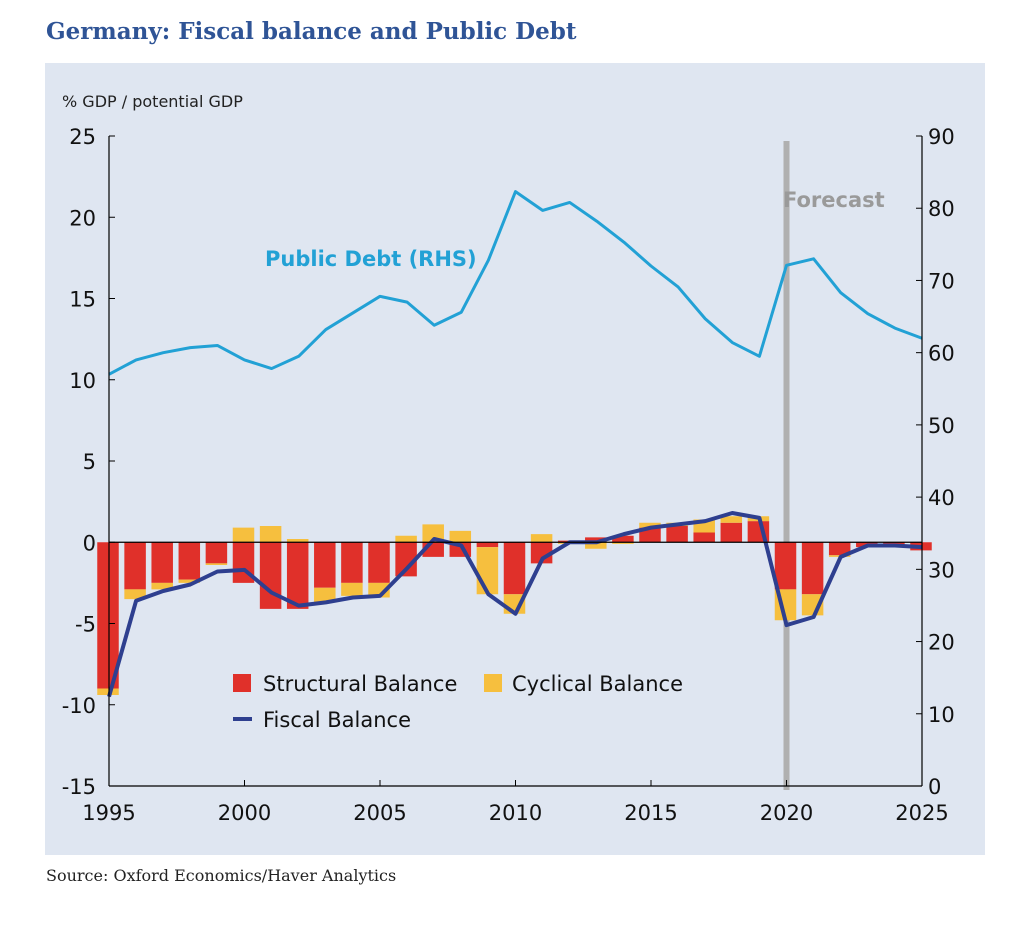 This screenshot has width=1024, height=926. What do you see at coordinates (79, 787) in the screenshot?
I see `left-tick-label: -15` at bounding box center [79, 787].